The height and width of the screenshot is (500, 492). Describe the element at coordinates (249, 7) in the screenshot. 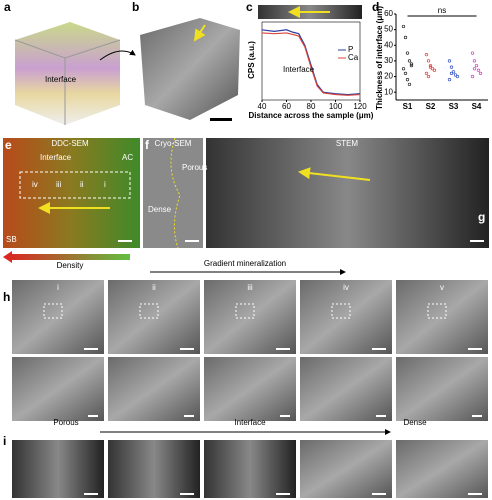

I see `panel-label: c` at that location.